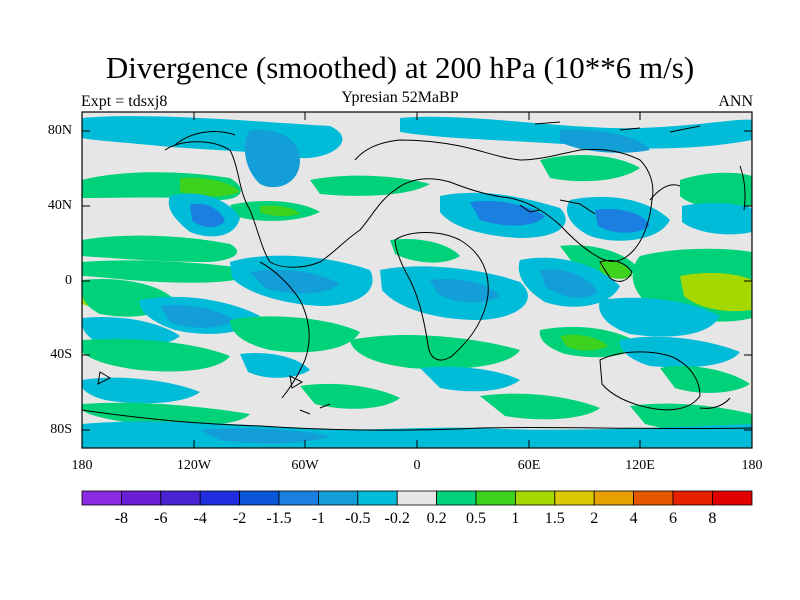 Image resolution: width=800 pixels, height=600 pixels. I want to click on colorbar-label: 0.2, so click(436, 518).